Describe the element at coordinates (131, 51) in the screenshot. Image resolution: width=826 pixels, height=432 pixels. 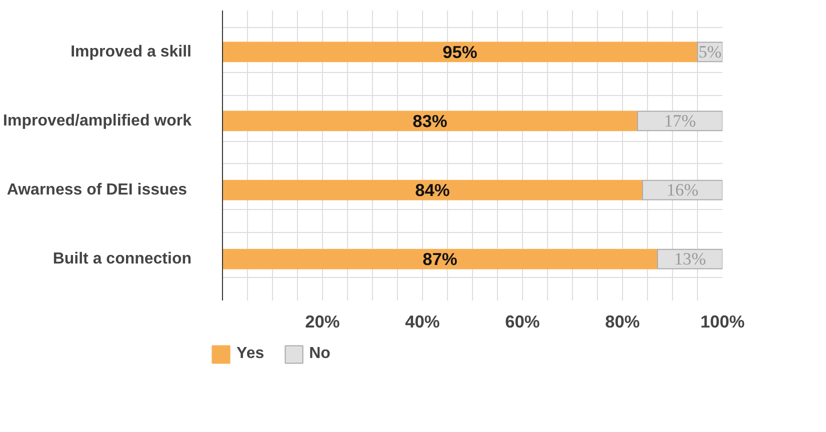
I see `y-tick-label: Improved a skill` at that location.